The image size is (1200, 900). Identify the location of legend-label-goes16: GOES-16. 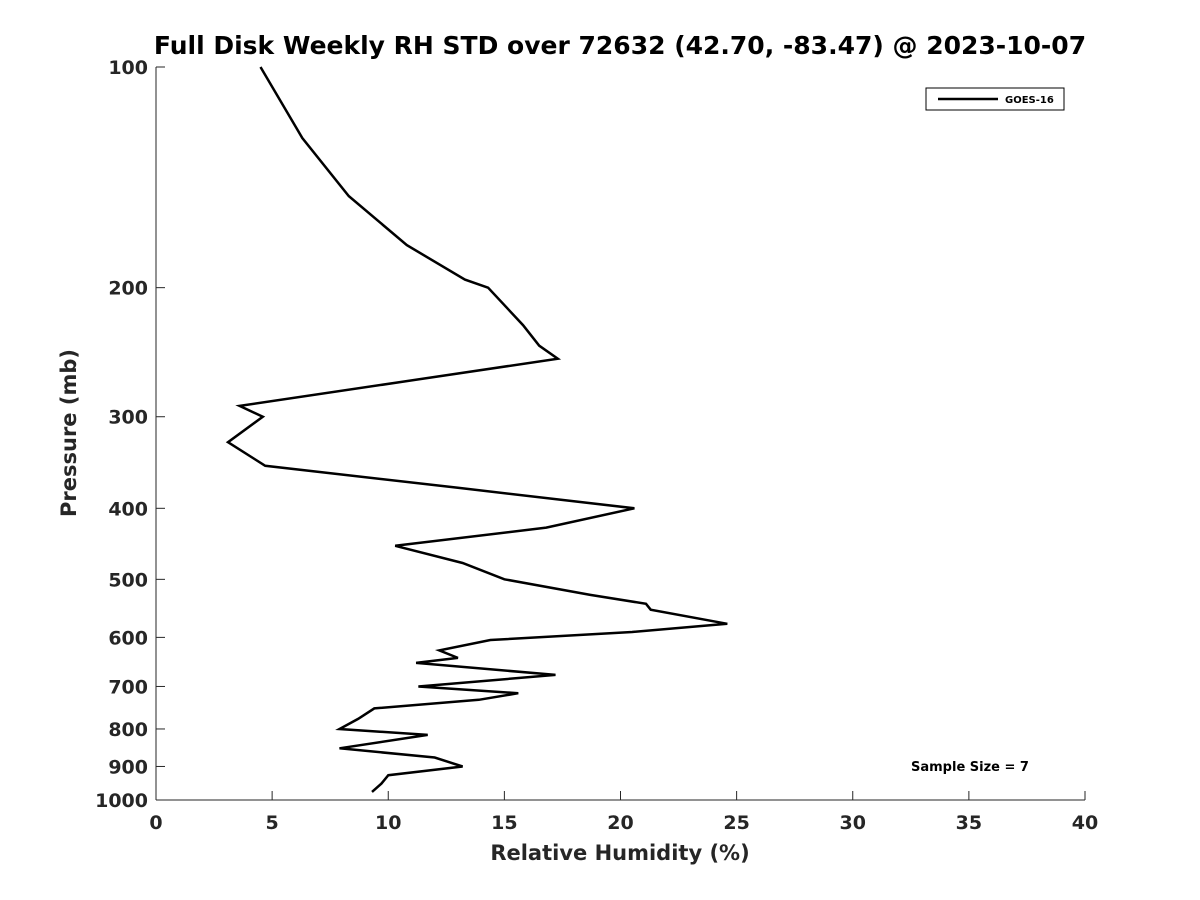
(1029, 100).